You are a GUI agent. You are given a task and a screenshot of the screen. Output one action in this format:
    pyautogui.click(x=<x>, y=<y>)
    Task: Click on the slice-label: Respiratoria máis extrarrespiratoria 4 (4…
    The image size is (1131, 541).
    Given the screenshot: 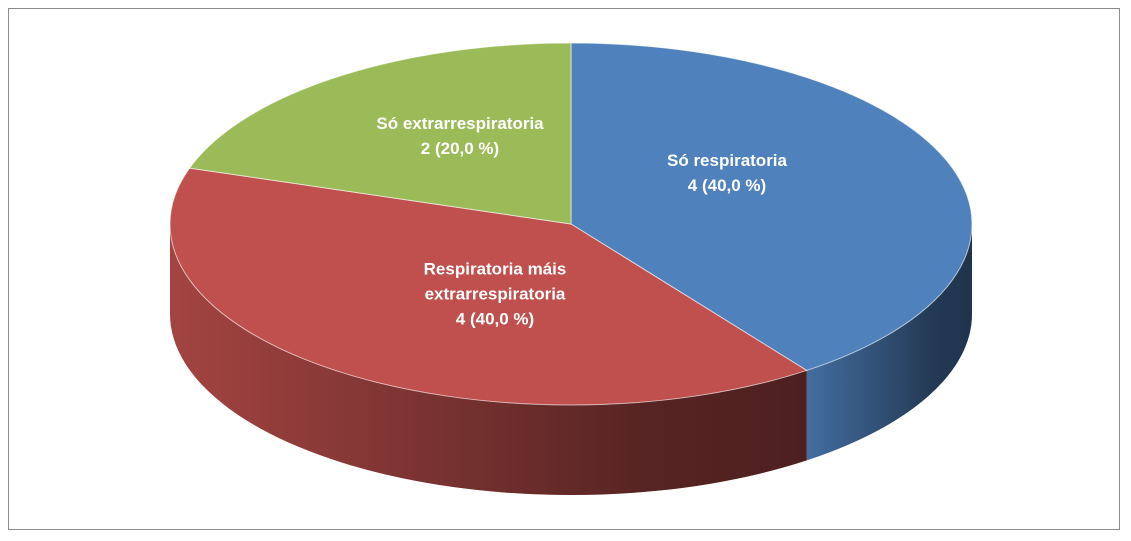 What is the action you would take?
    pyautogui.click(x=495, y=294)
    